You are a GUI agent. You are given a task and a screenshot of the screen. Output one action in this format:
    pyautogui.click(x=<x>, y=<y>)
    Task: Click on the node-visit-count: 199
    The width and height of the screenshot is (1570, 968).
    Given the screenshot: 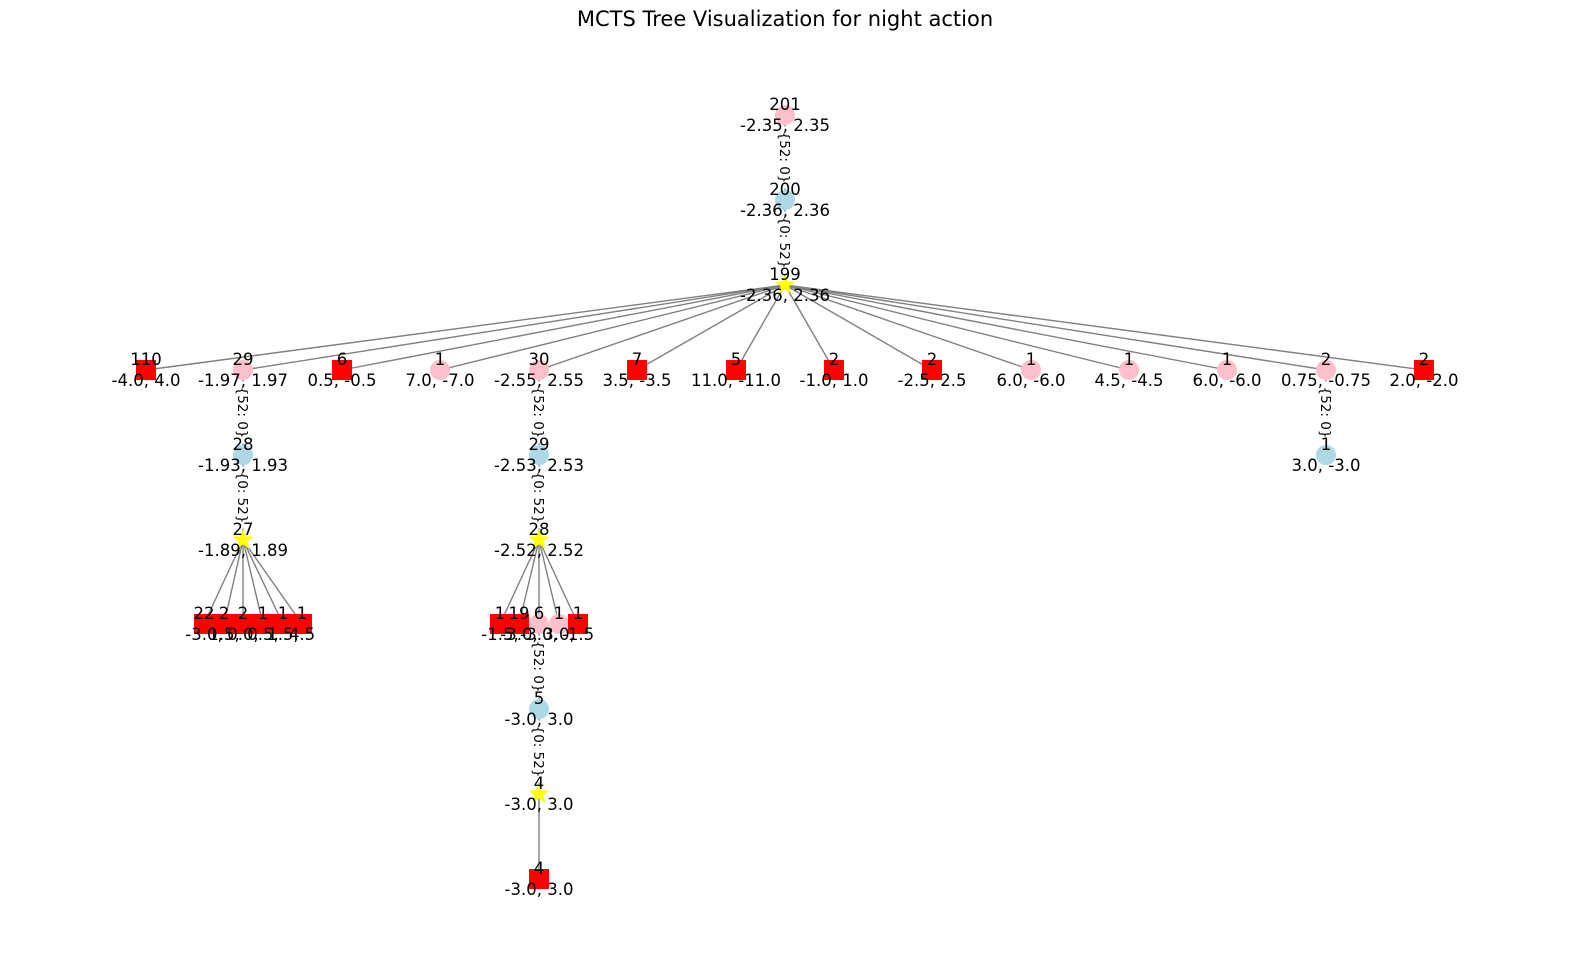 What is the action you would take?
    pyautogui.click(x=785, y=274)
    